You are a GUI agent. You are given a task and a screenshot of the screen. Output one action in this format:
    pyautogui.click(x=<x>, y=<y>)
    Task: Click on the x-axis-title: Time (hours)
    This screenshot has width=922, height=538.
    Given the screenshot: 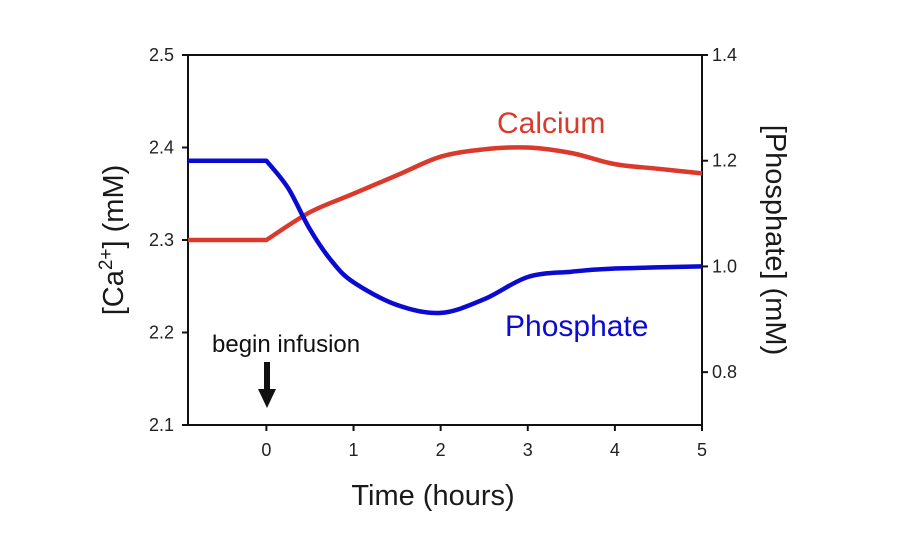 What is the action you would take?
    pyautogui.click(x=432, y=496)
    